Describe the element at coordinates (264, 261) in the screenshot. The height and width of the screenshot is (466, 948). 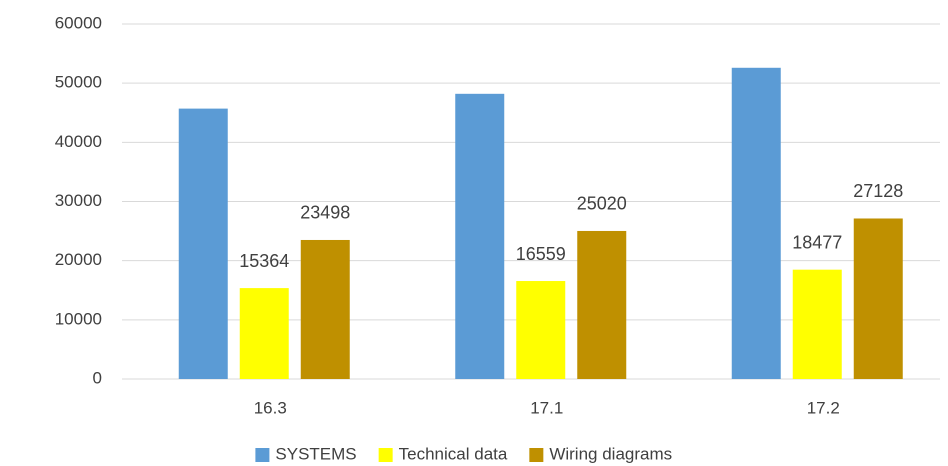
I see `data-label: 15364` at that location.